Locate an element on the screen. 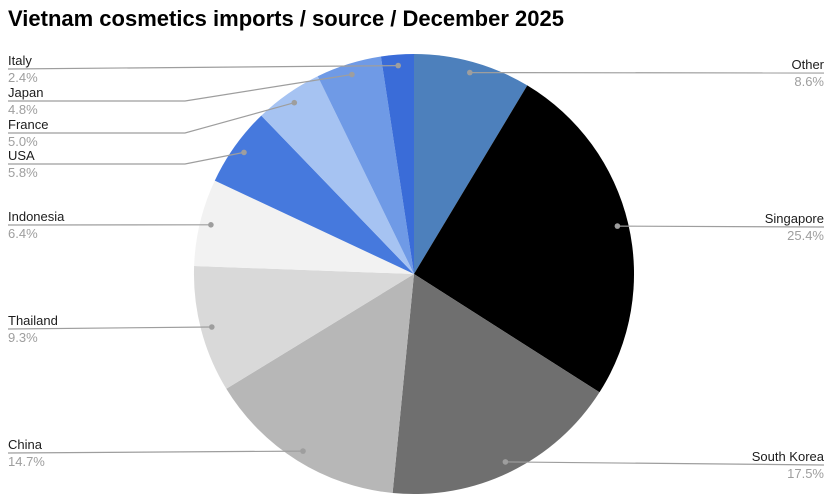 The height and width of the screenshot is (499, 833). slice-label-south-korea: South Korea 17.5% is located at coordinates (788, 465).